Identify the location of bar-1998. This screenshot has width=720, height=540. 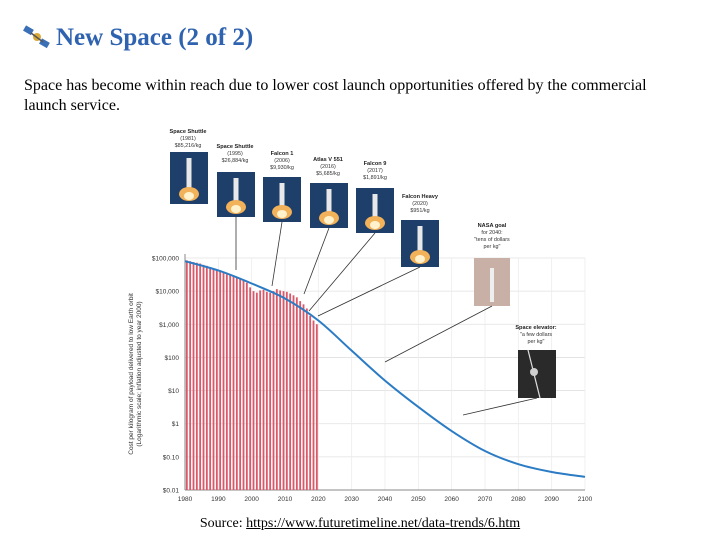
(243, 384).